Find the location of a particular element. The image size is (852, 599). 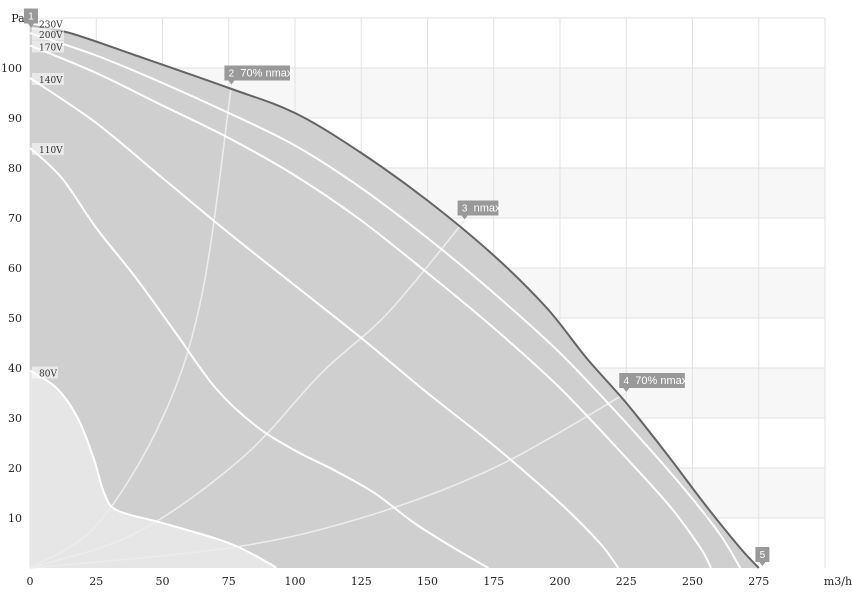

marker-number: 4 is located at coordinates (626, 381).